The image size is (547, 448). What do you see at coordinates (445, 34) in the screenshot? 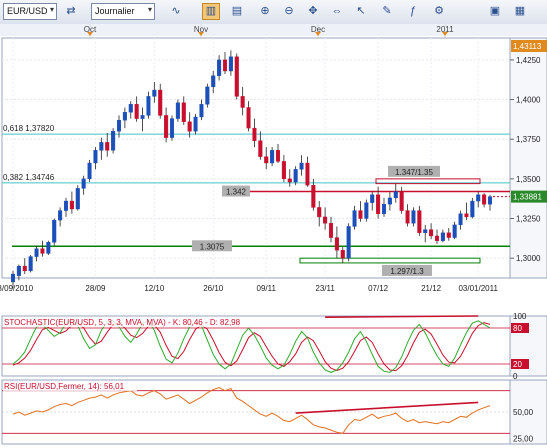
I see `month-marker-icon` at bounding box center [445, 34].